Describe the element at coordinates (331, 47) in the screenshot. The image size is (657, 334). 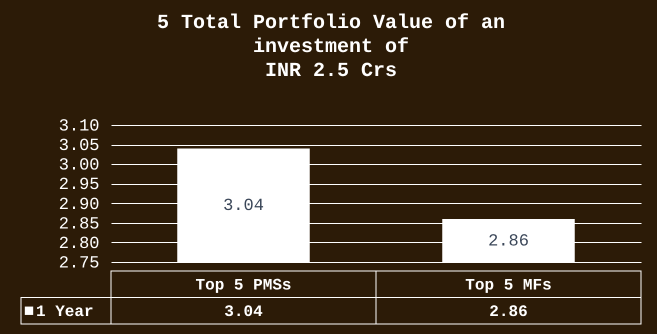
I see `chart-title: 5 Total Portfolio Value of an investment of INR 2.5 Crs` at that location.